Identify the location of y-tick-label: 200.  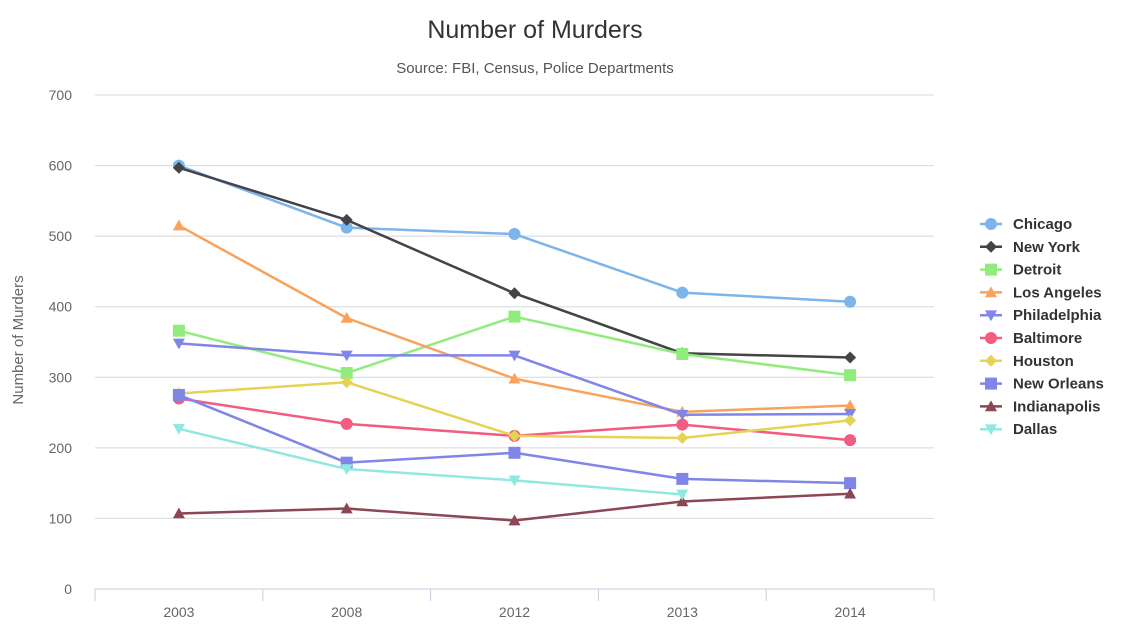
(61, 448).